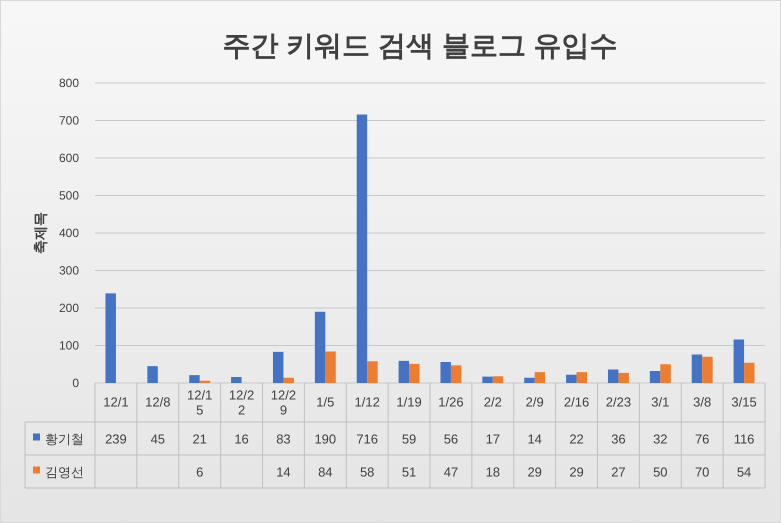 Image resolution: width=781 pixels, height=523 pixels. I want to click on y-tick-label: 100, so click(69, 345).